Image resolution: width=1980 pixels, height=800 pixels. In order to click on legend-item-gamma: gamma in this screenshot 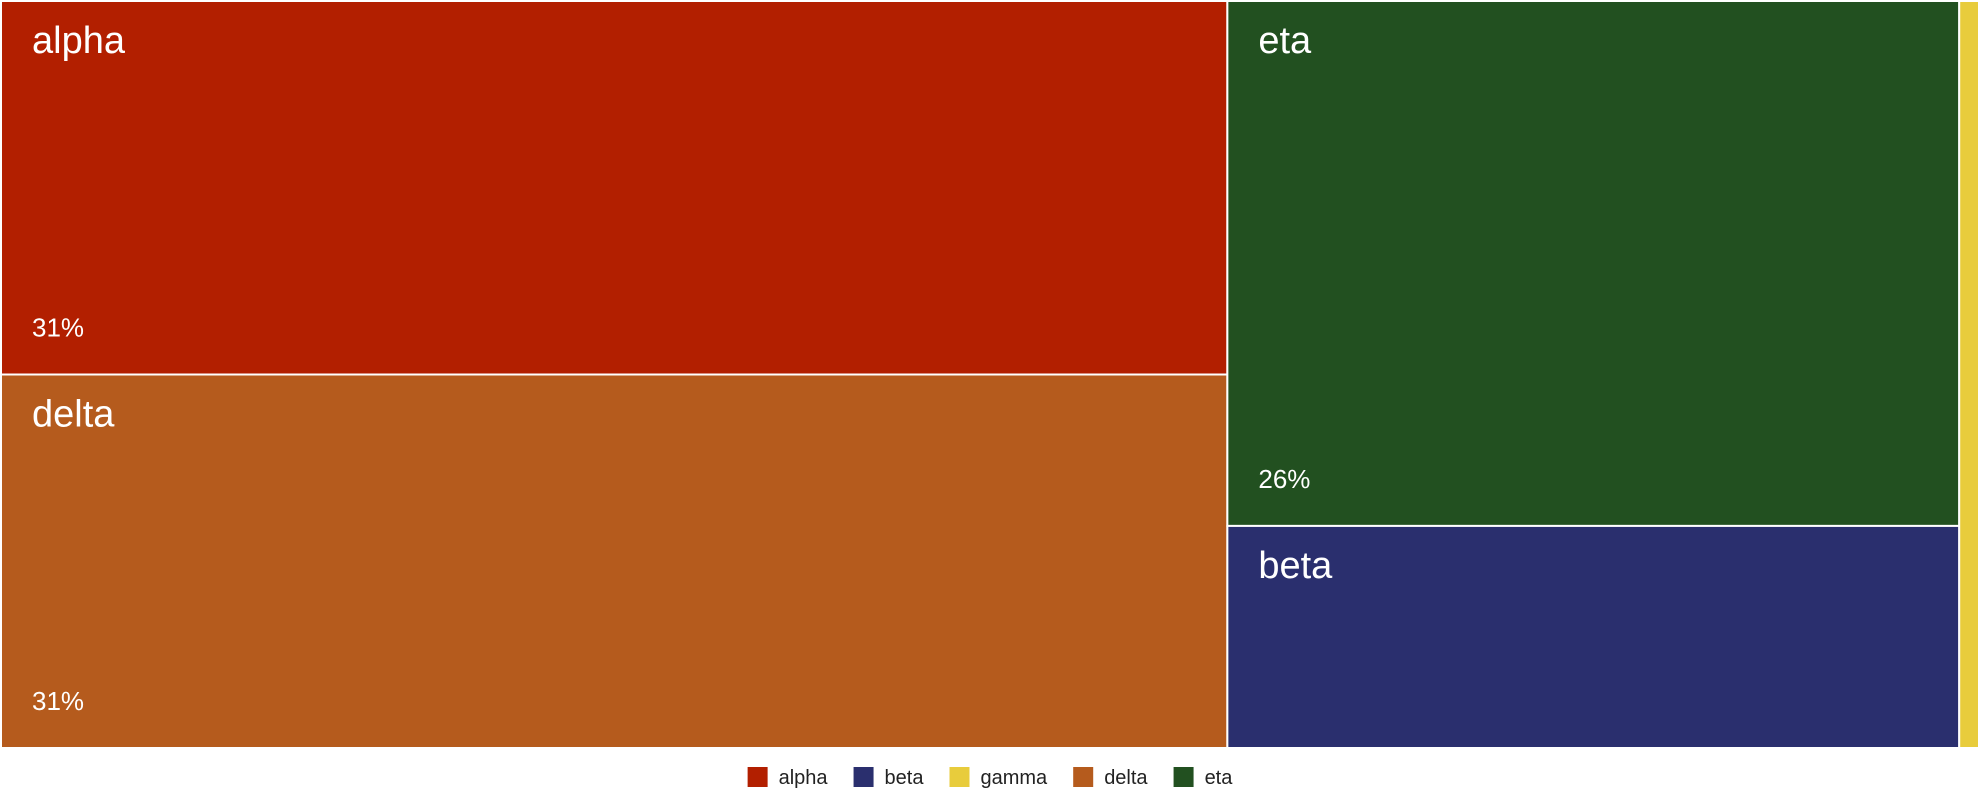, I will do `click(998, 778)`.